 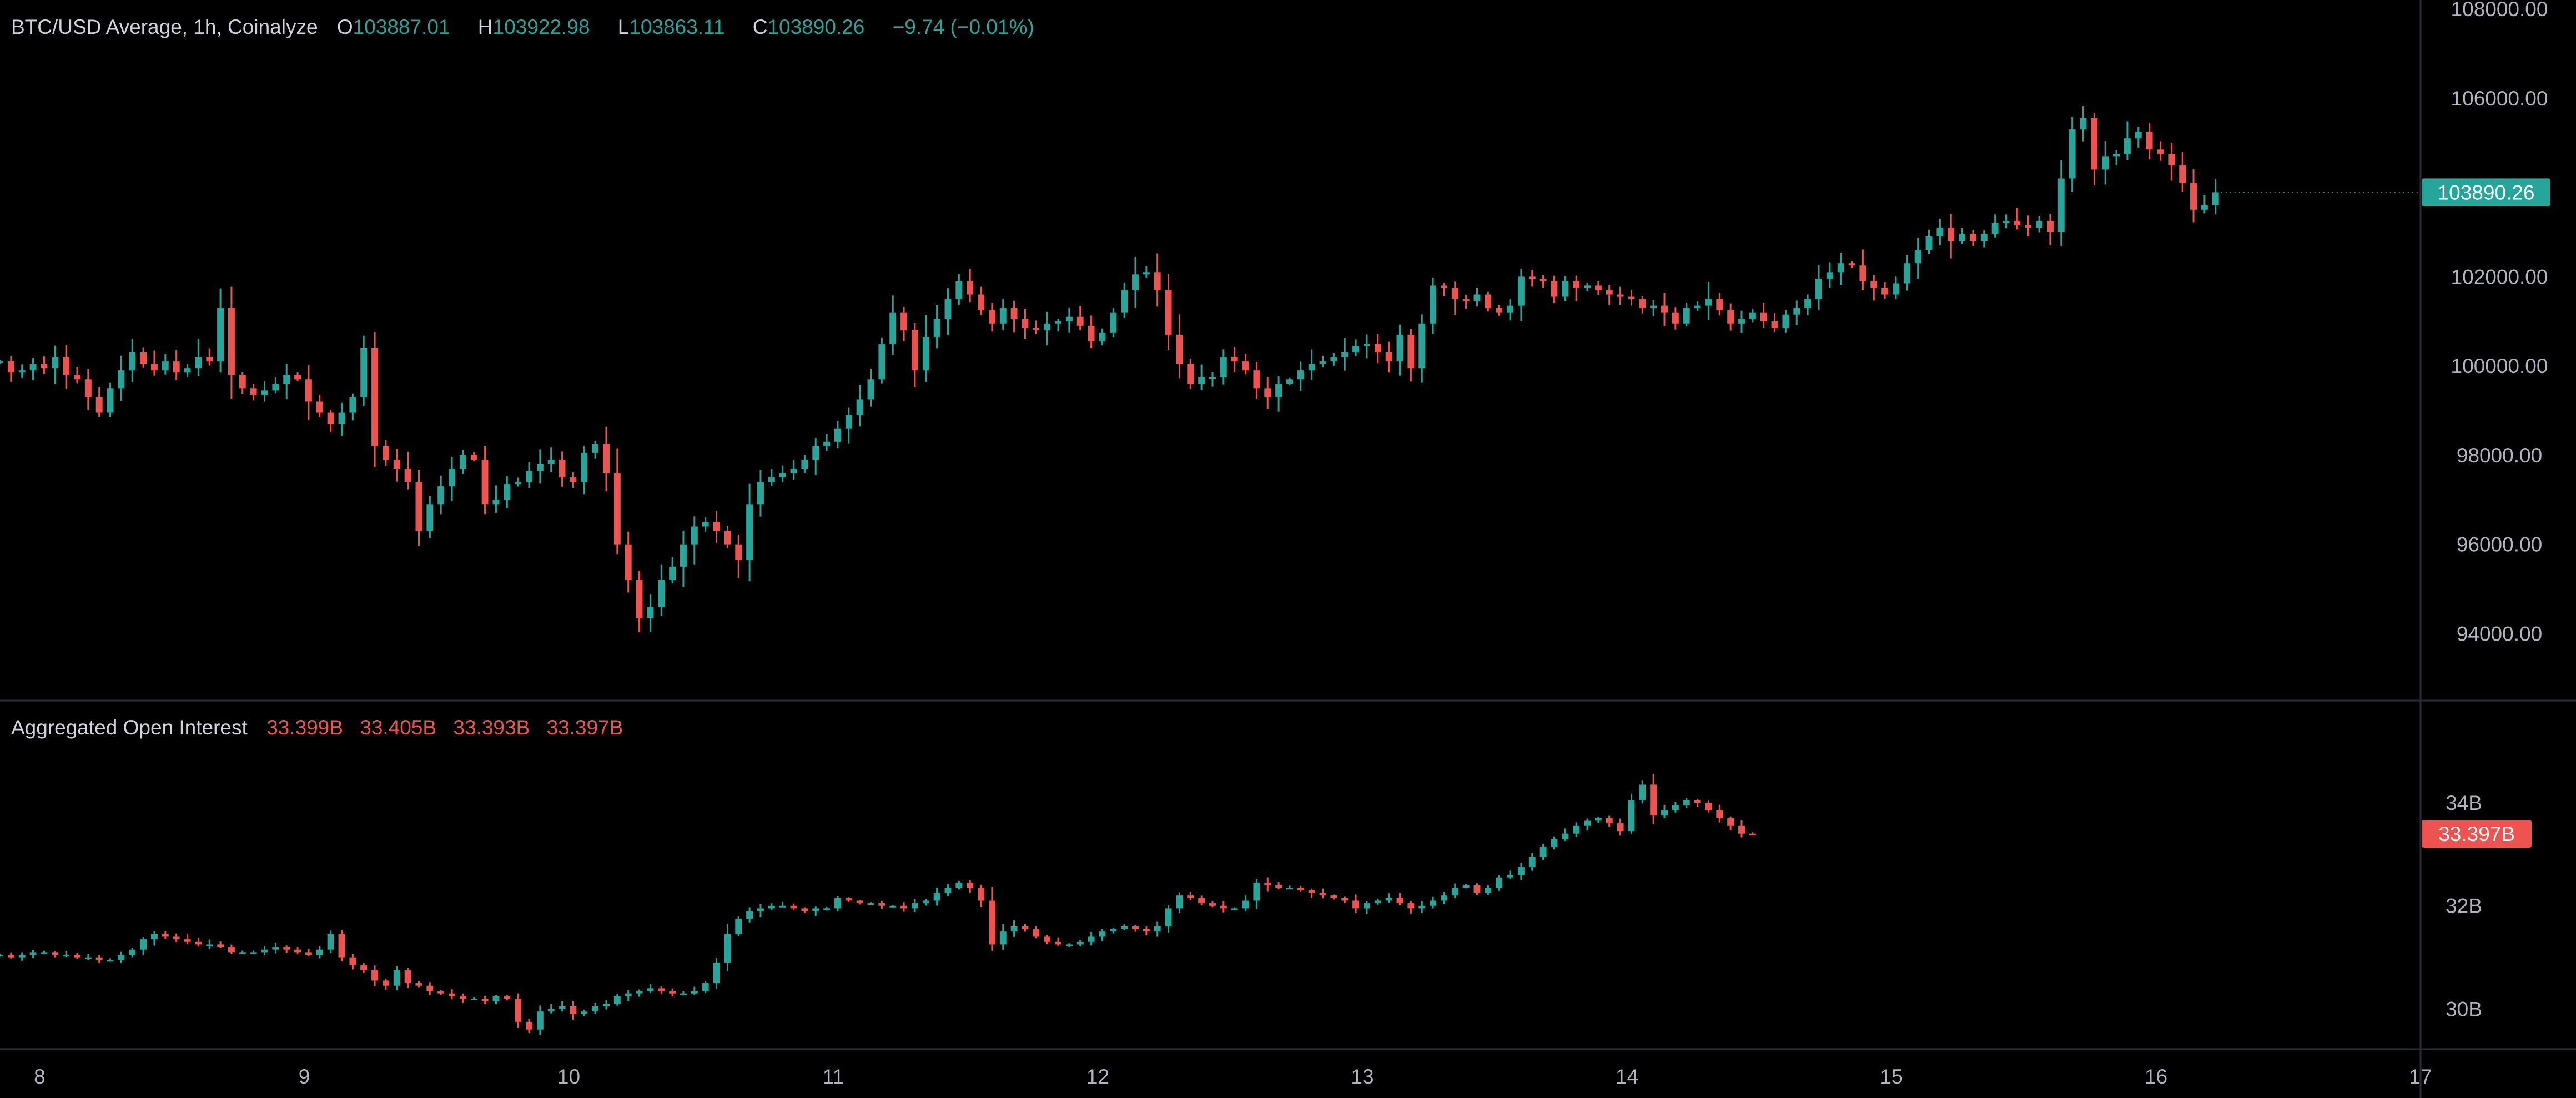 What do you see at coordinates (2464, 803) in the screenshot?
I see `oi-axis-tick-label: 34B` at bounding box center [2464, 803].